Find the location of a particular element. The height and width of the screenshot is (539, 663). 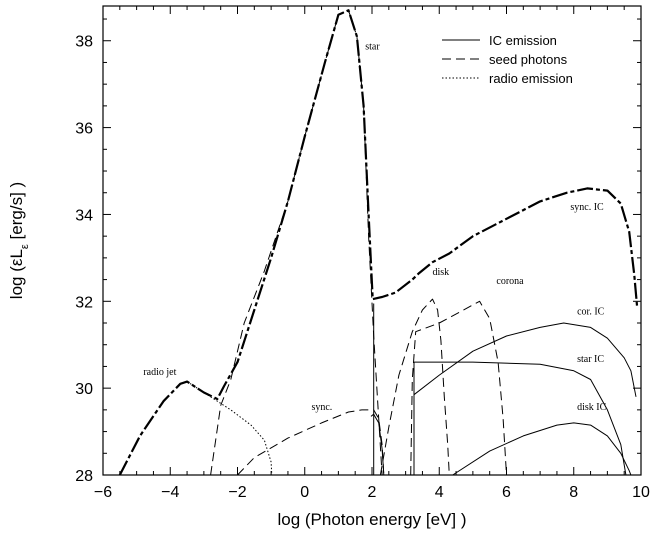

x-tick-label-7: 8 is located at coordinates (573, 492).